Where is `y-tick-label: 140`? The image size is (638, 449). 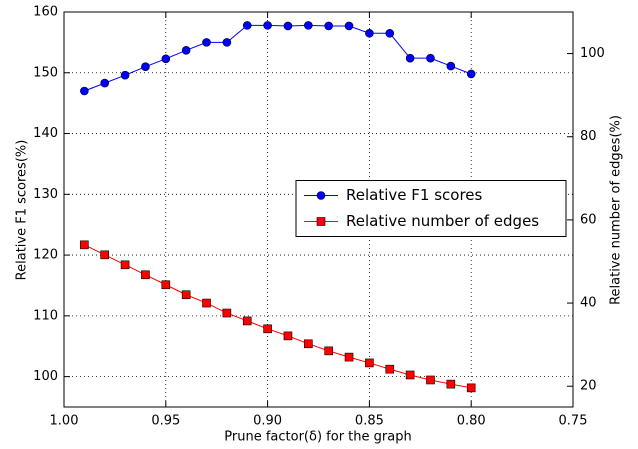 y-tick-label: 140 is located at coordinates (45, 133).